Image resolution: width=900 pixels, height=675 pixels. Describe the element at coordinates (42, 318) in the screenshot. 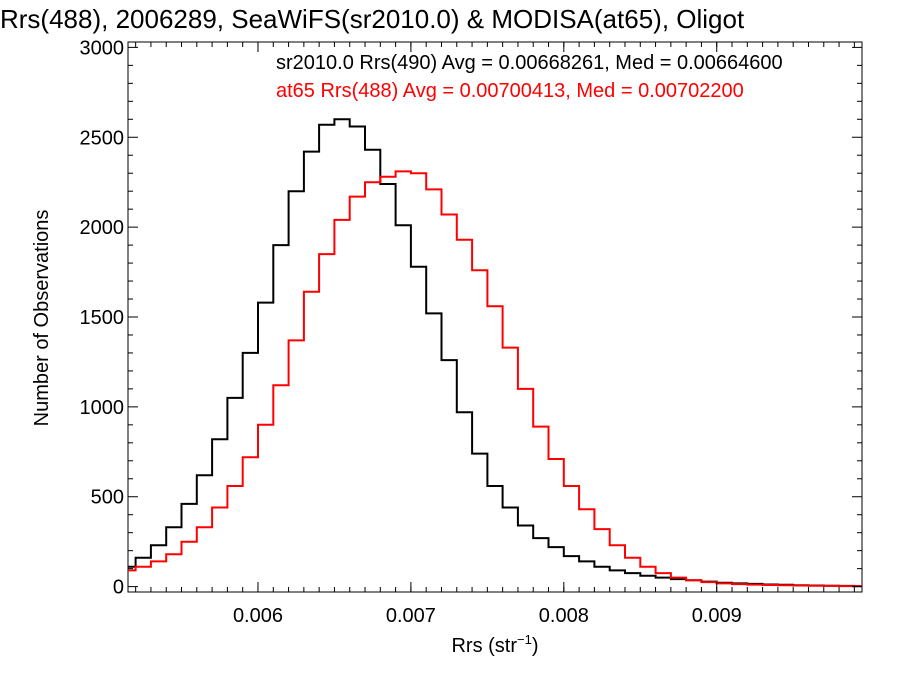

I see `y-axis-label: Number of Observations` at that location.